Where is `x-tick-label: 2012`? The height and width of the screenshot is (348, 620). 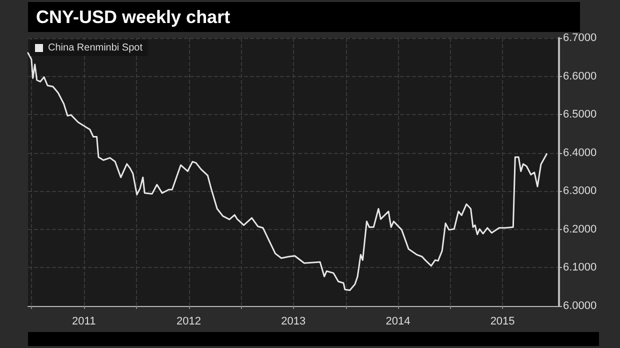
x-tick-label: 2012 is located at coordinates (189, 322).